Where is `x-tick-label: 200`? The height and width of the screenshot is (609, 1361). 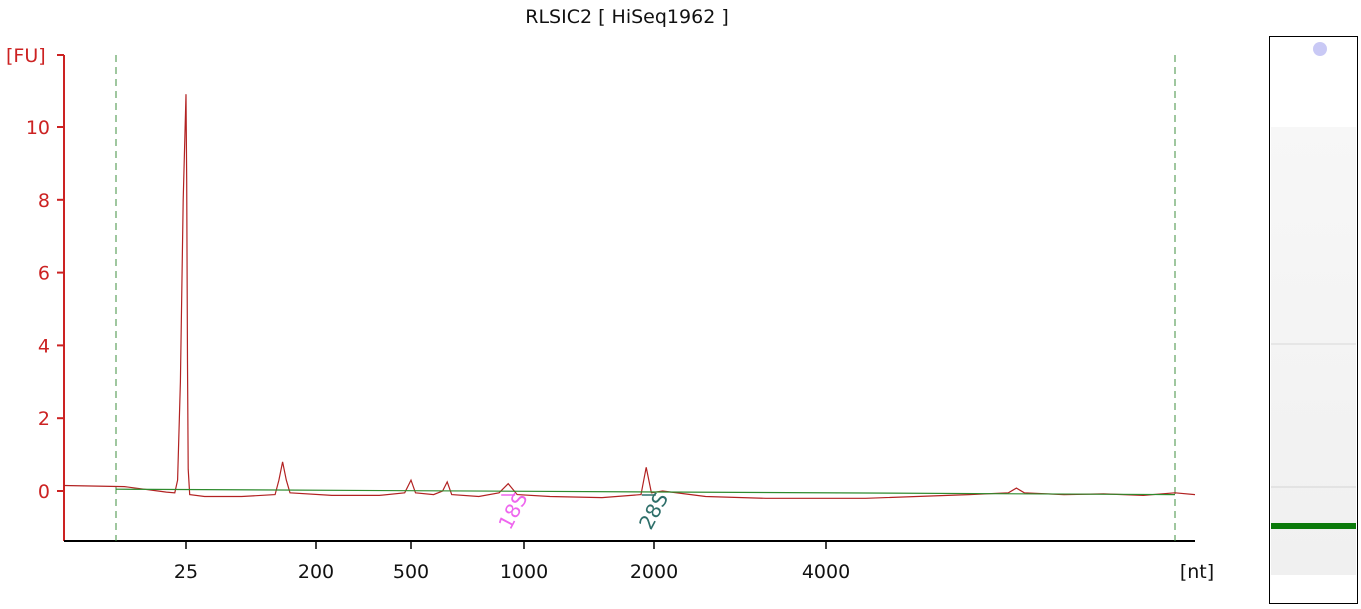 x-tick-label: 200 is located at coordinates (316, 572).